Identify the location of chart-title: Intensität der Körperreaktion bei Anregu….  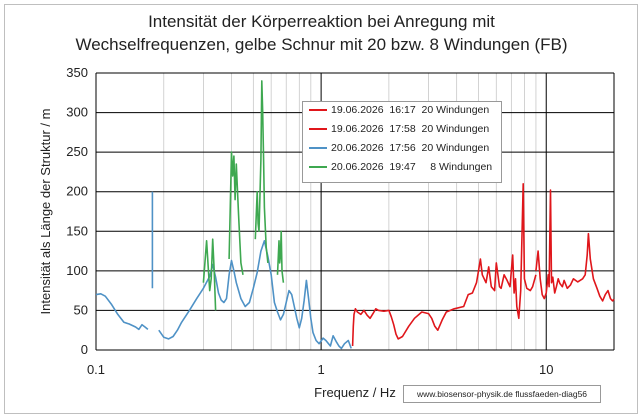
(321, 33).